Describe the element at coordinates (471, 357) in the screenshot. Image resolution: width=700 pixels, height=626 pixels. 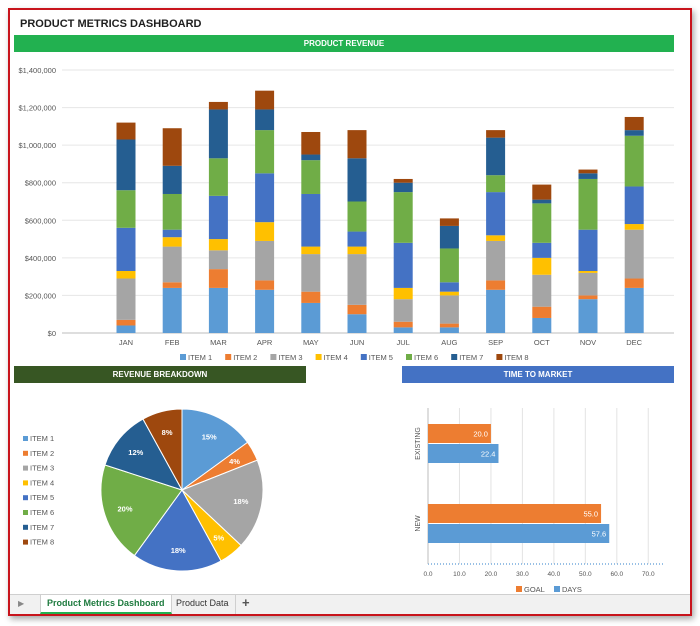
I see `legend-label: ITEM 7` at that location.